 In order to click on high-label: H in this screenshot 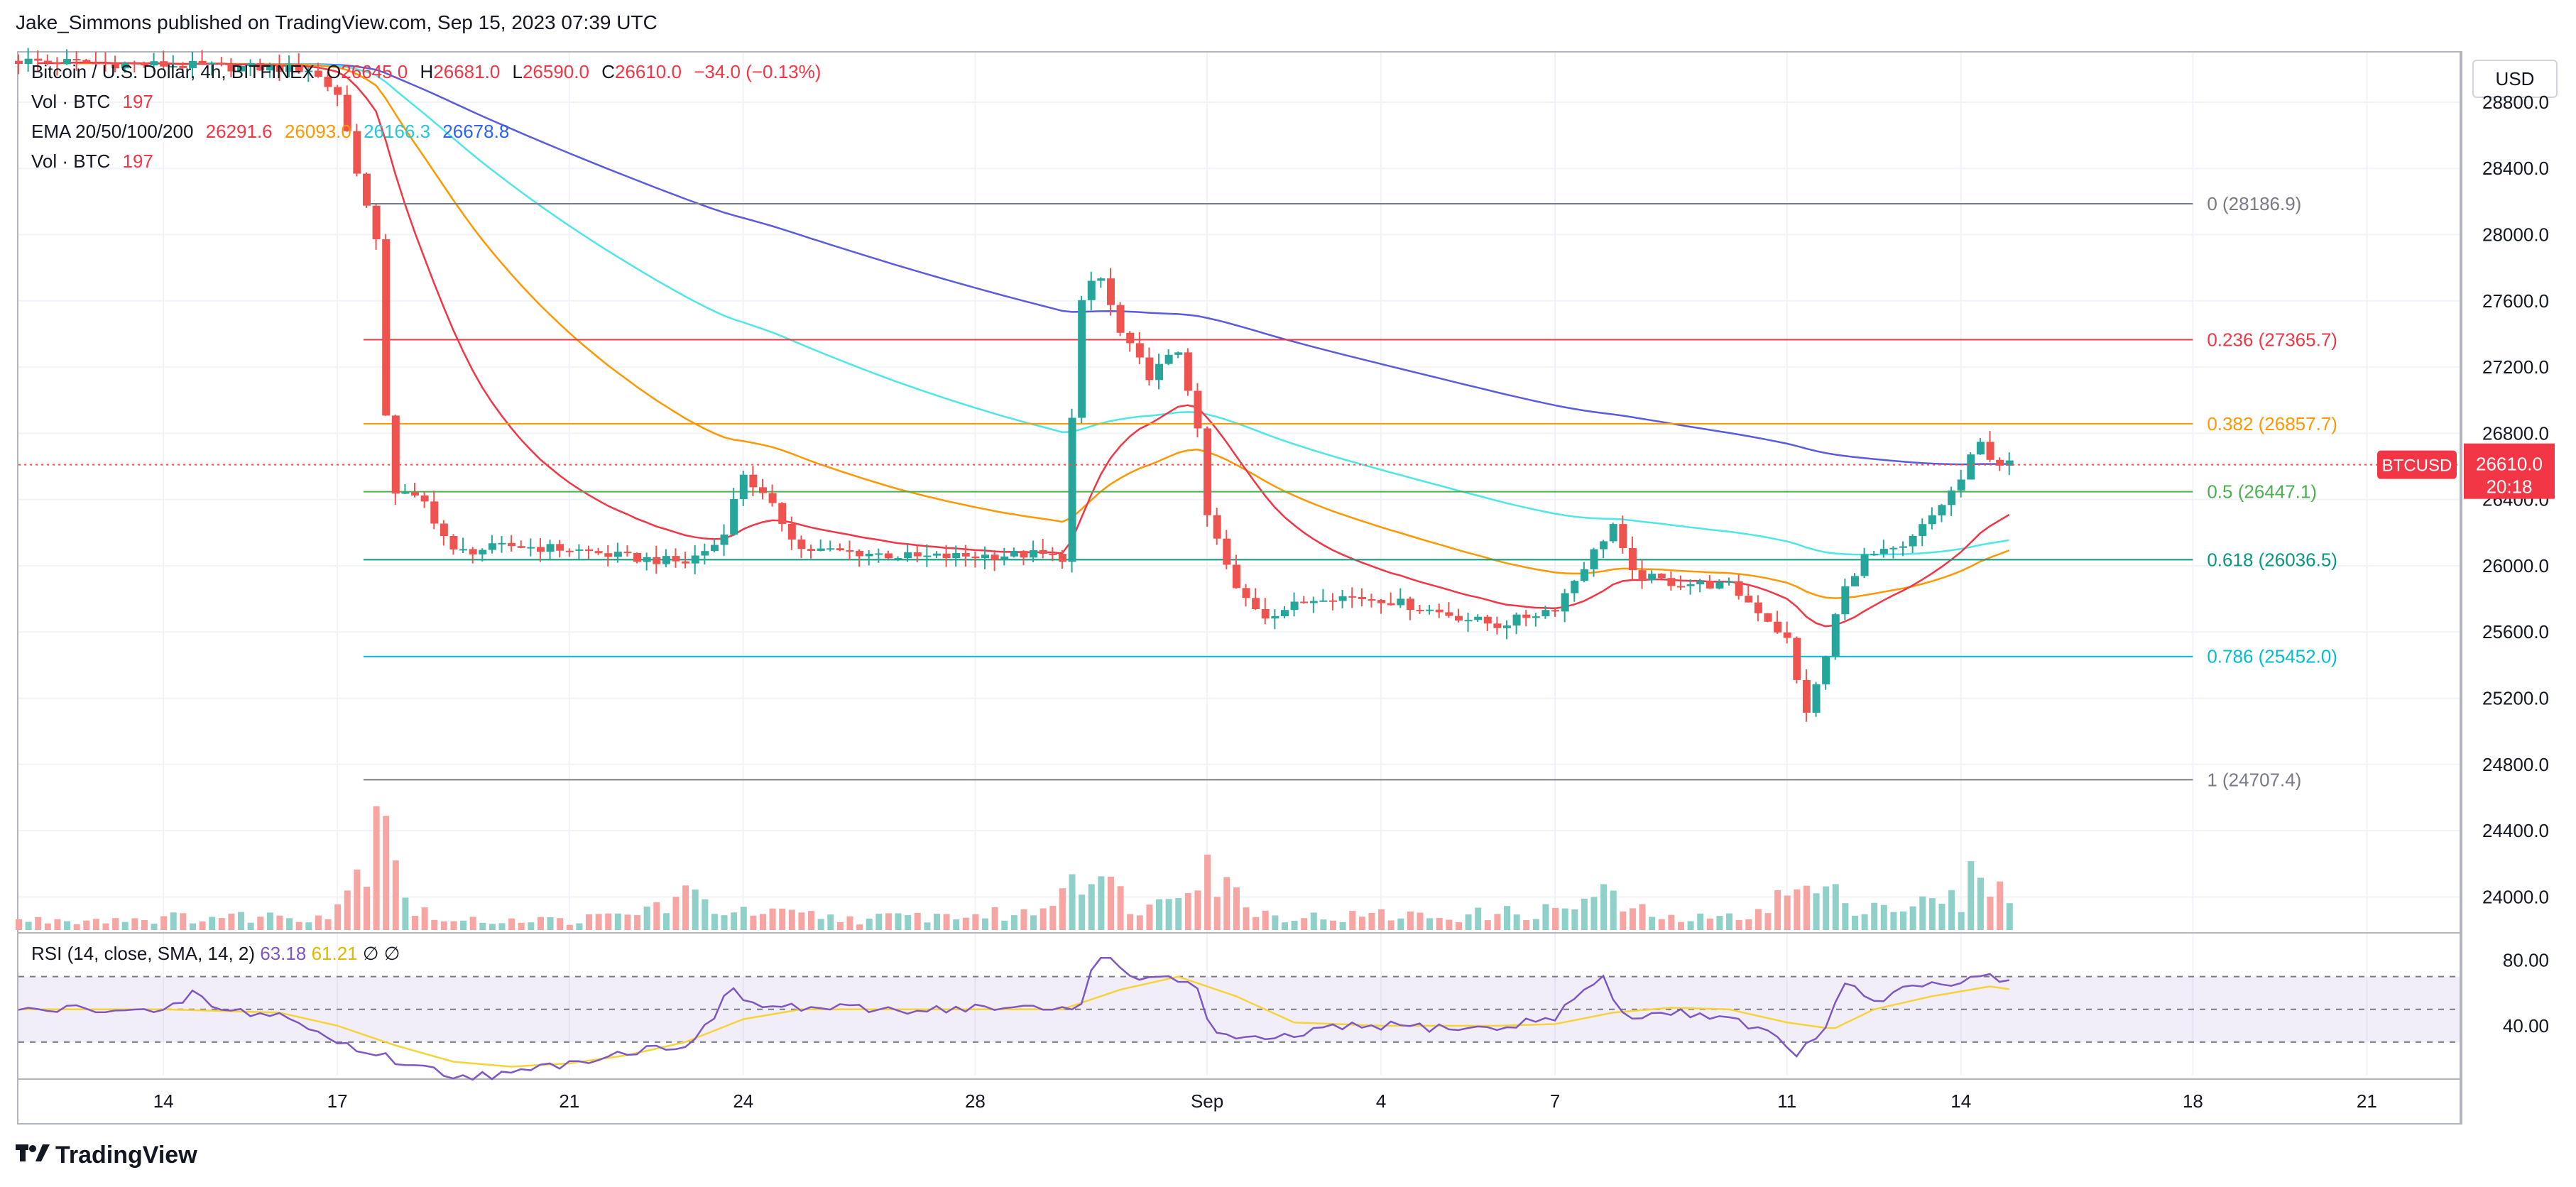, I will do `click(427, 71)`.